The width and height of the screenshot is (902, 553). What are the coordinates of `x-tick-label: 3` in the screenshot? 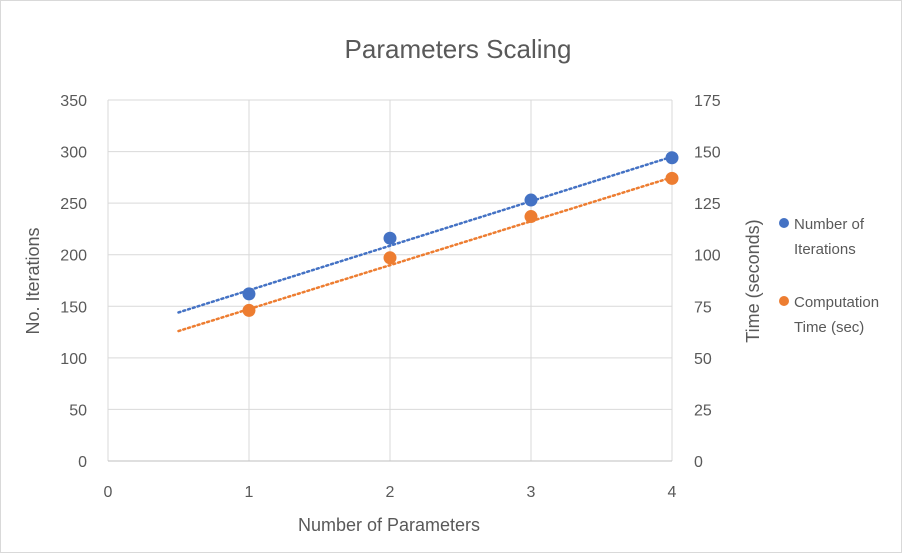 It's located at (531, 492).